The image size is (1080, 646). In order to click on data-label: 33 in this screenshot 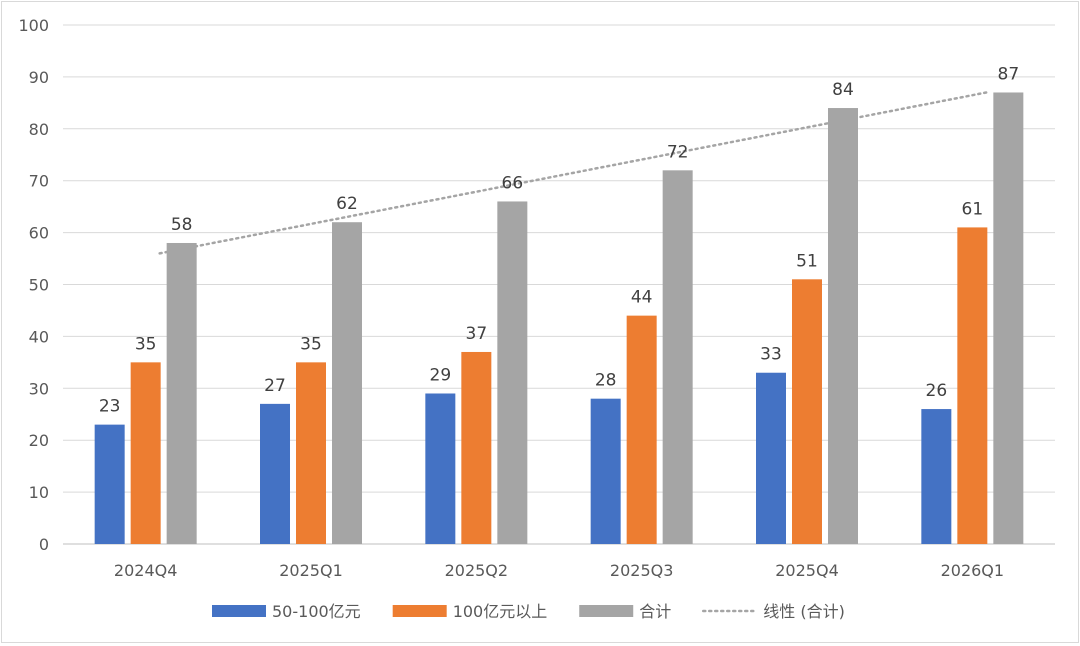, I will do `click(771, 355)`.